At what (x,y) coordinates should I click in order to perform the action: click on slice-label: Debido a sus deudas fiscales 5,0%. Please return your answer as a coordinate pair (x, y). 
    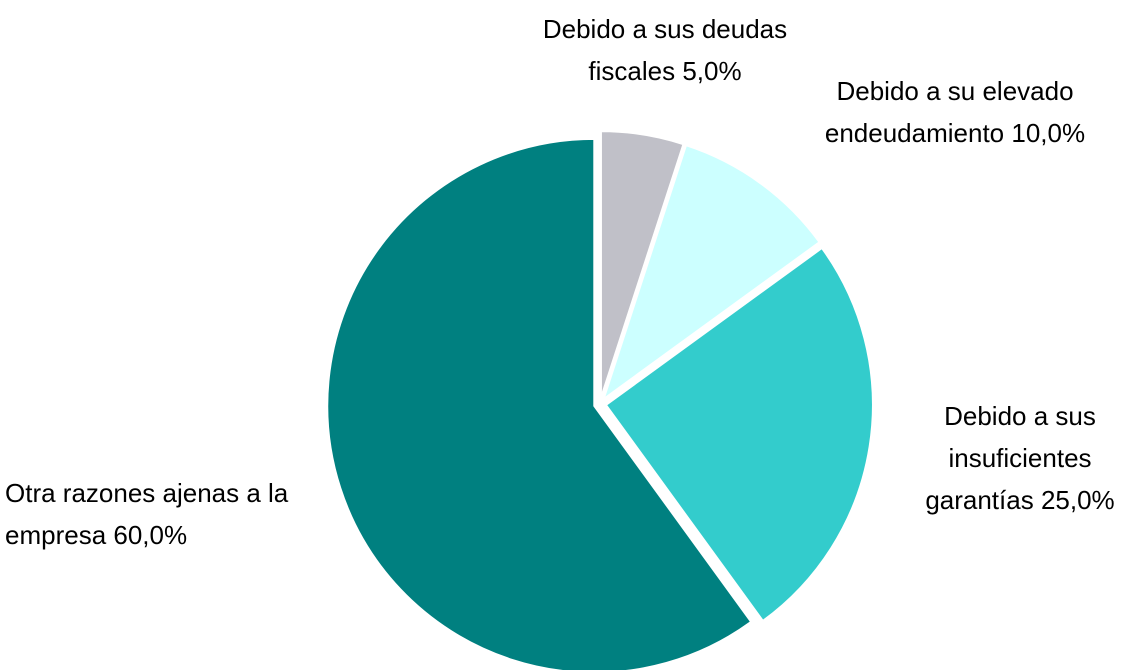
    Looking at the image, I should click on (665, 50).